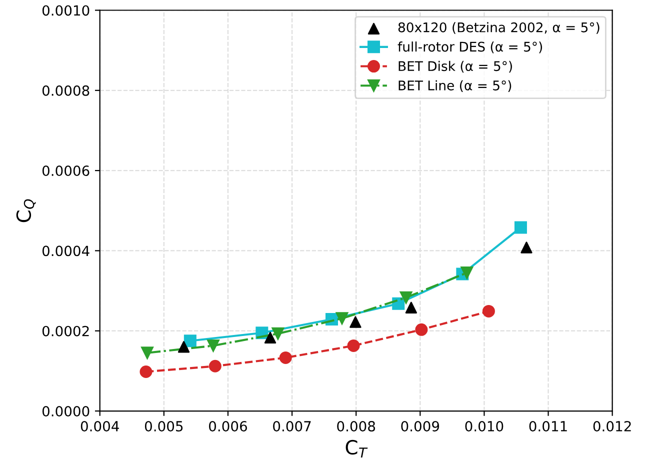 Image resolution: width=657 pixels, height=466 pixels. I want to click on x-tick-label: 0.008, so click(356, 426).